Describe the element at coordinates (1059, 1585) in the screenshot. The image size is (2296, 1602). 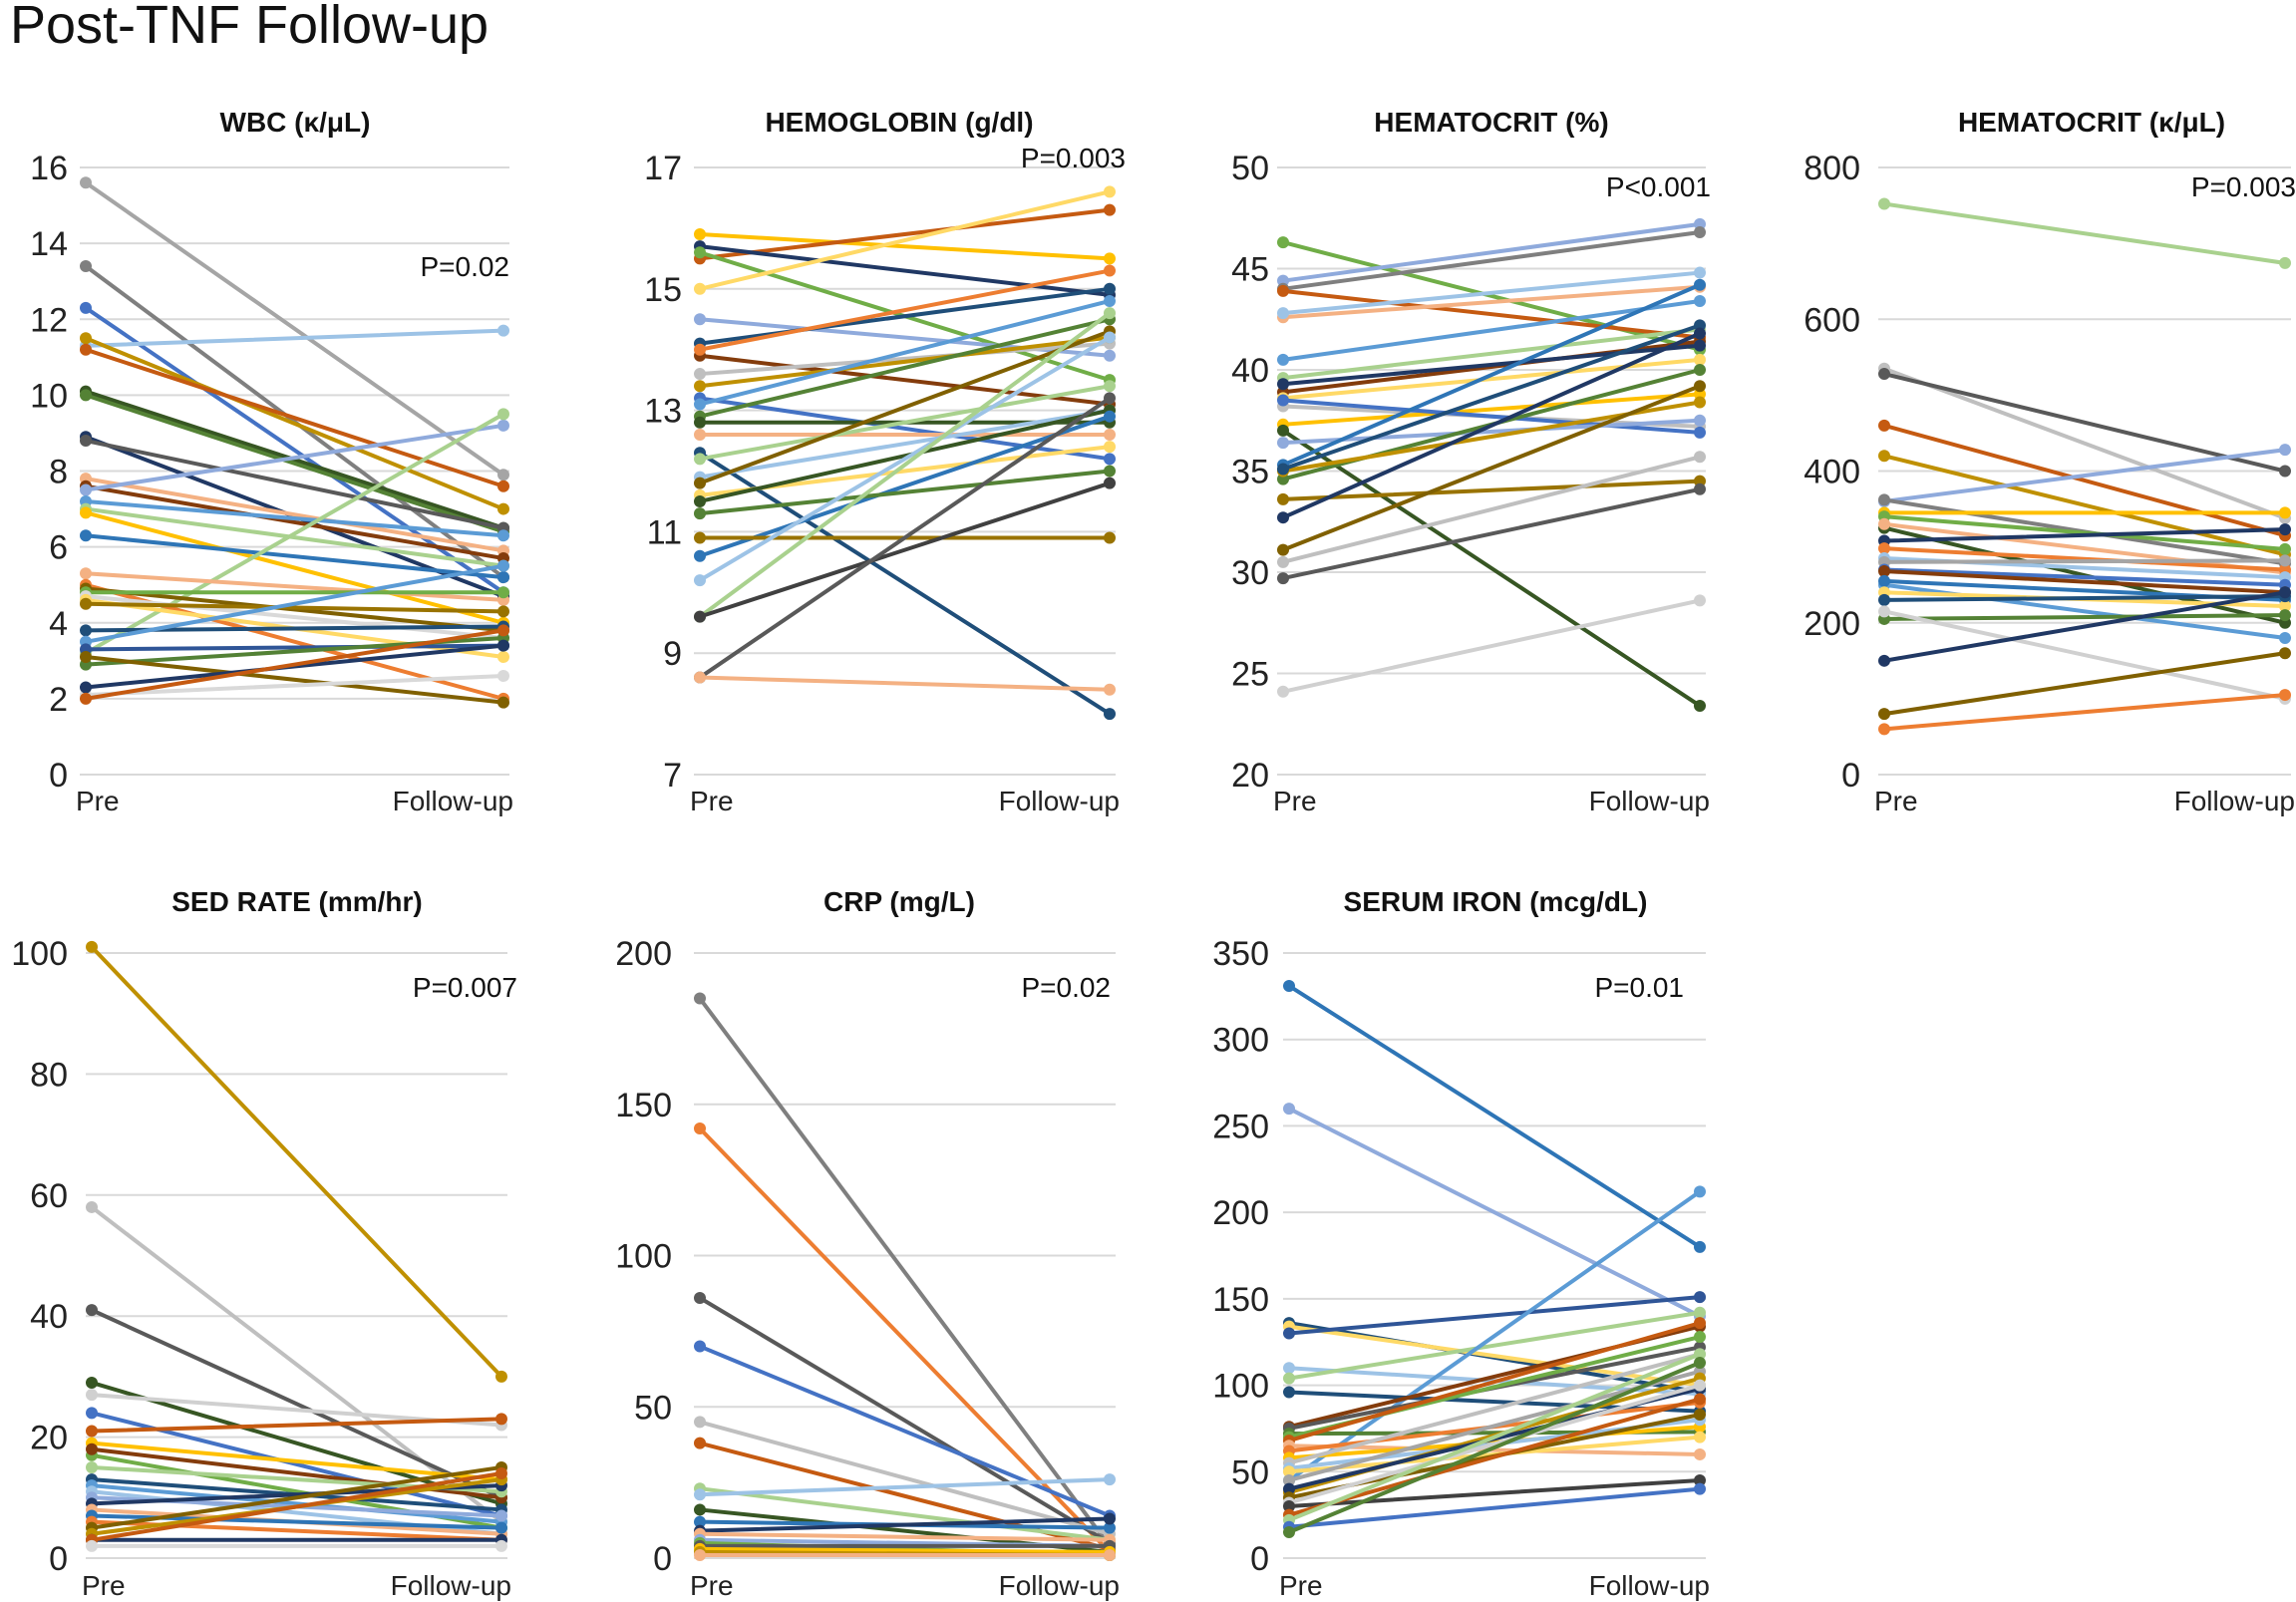
I see `chart-6-xcat-label-followup: Follow-up` at that location.